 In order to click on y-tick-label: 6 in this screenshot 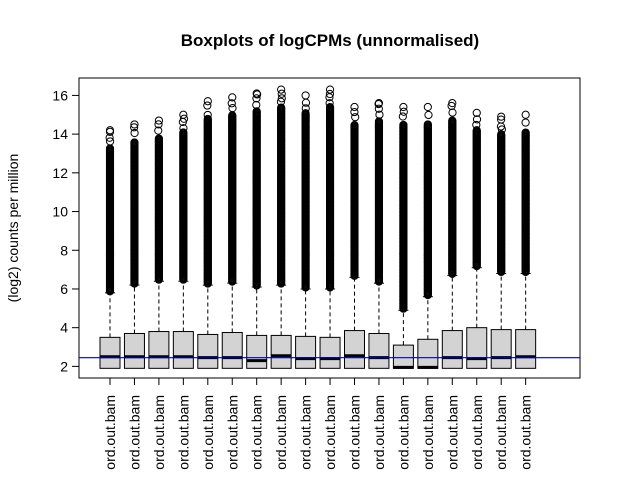, I will do `click(64, 289)`.